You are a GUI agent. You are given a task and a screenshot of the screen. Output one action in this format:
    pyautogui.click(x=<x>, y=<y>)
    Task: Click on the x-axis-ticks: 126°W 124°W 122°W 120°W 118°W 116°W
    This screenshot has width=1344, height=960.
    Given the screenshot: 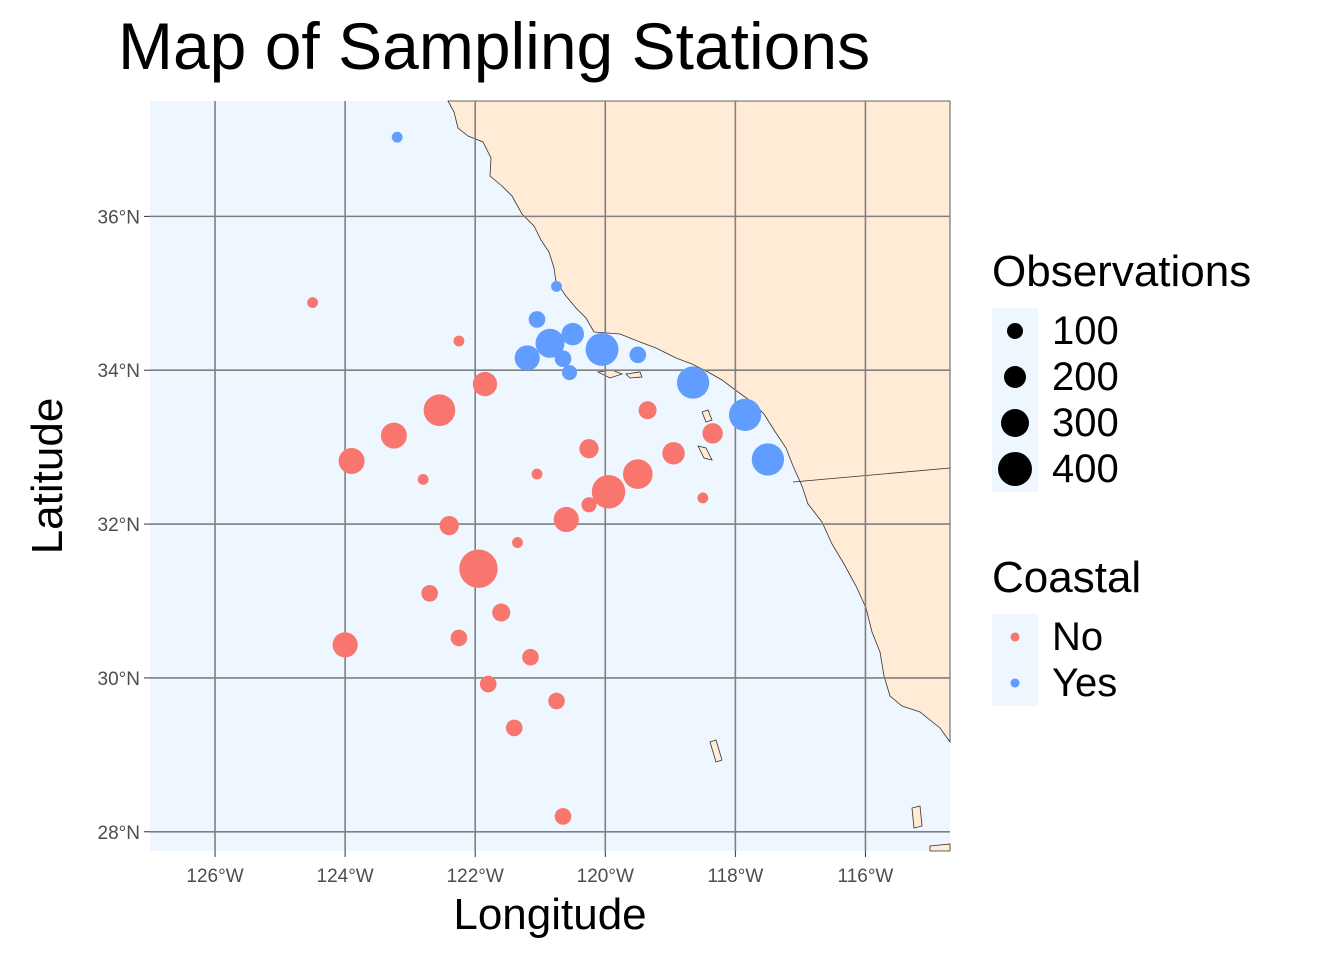 What is the action you would take?
    pyautogui.click(x=539, y=869)
    